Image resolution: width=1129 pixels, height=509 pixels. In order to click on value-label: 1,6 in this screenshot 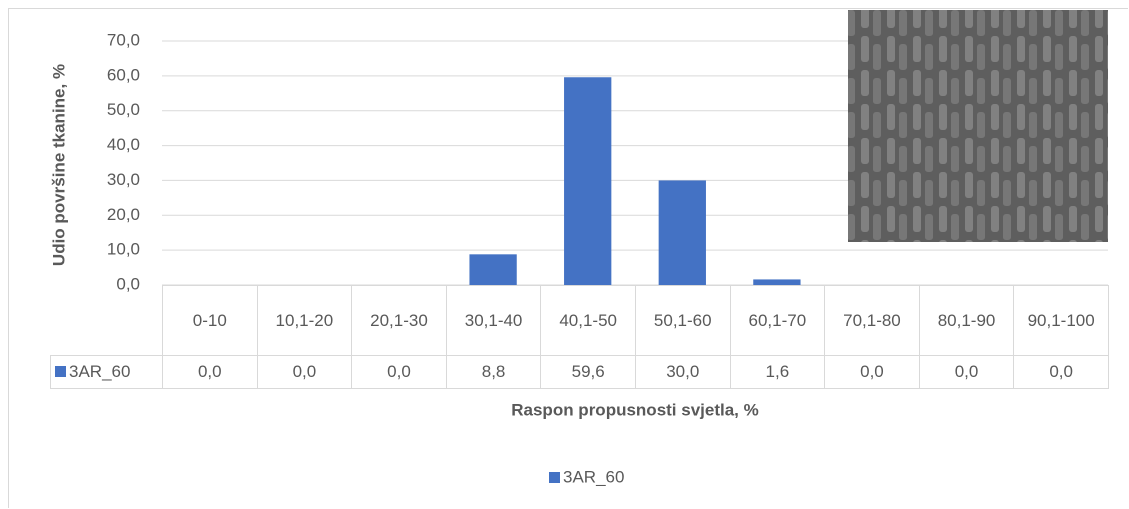, I will do `click(777, 372)`.